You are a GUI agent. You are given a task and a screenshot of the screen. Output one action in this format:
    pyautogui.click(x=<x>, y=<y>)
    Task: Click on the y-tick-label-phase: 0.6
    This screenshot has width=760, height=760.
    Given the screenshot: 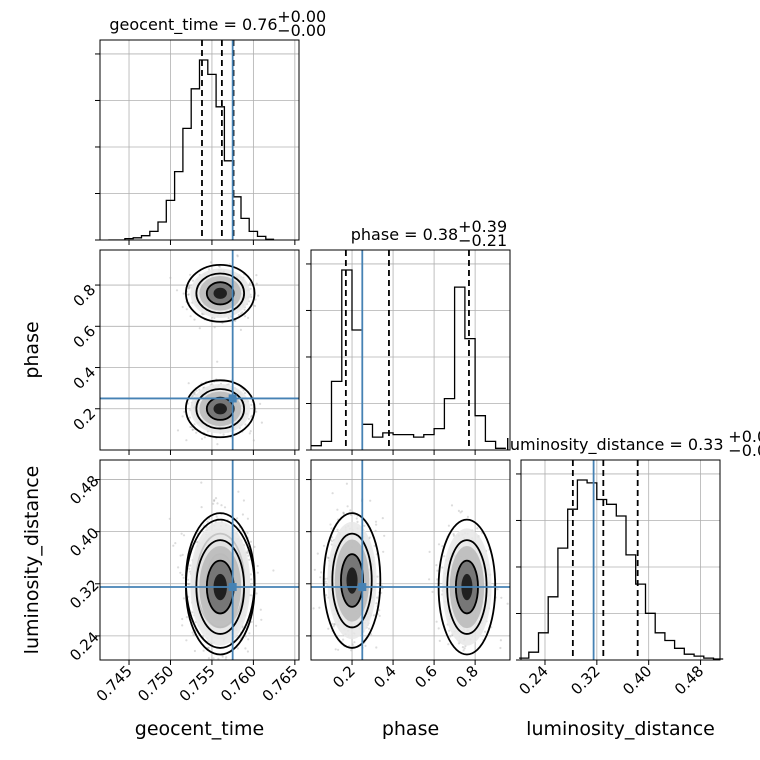 What is the action you would take?
    pyautogui.click(x=85, y=337)
    